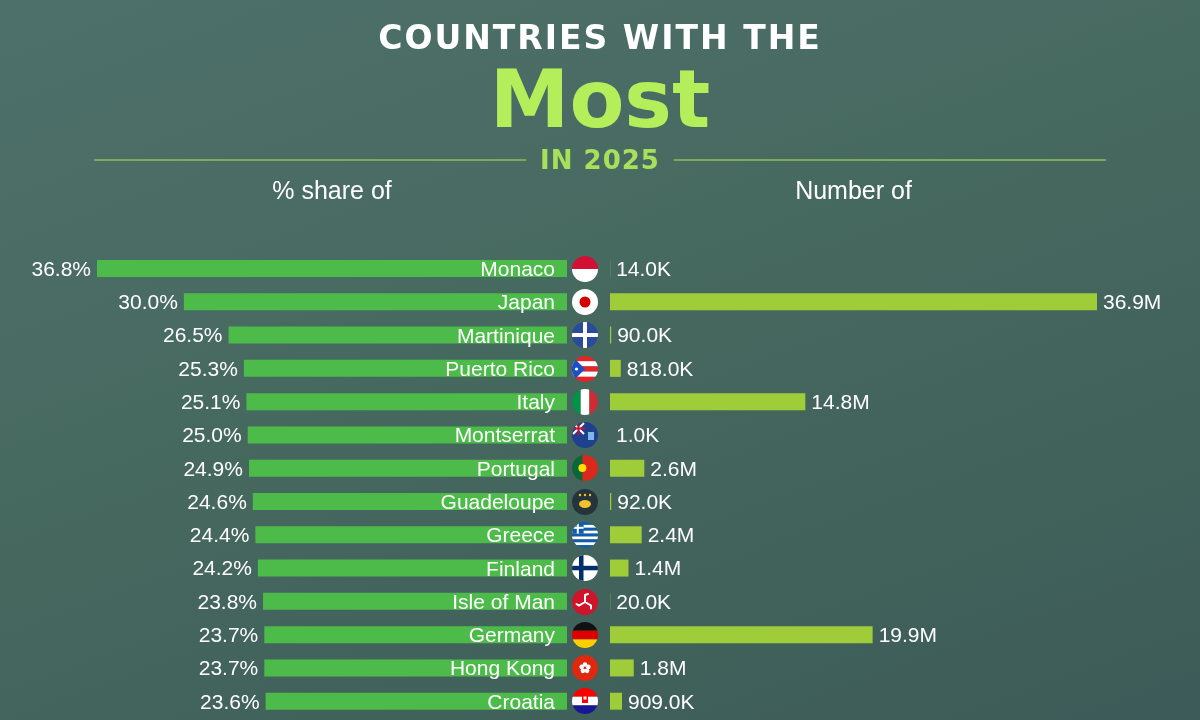  What do you see at coordinates (645, 501) in the screenshot?
I see `data-label: 92.0K` at bounding box center [645, 501].